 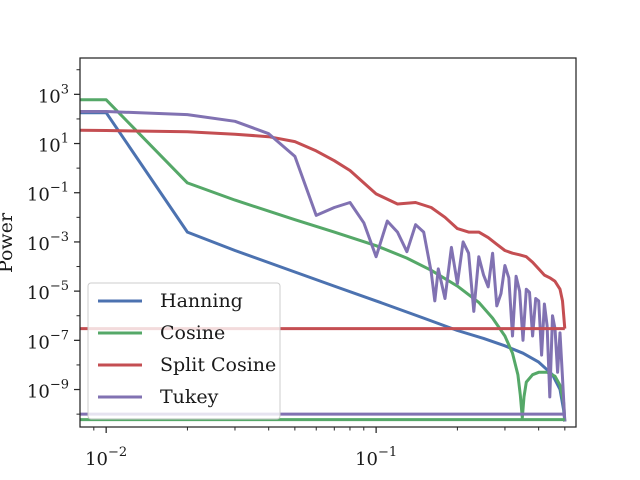 I want to click on legend: Hanning Cosine Split Cosine Tukey, so click(x=184, y=351).